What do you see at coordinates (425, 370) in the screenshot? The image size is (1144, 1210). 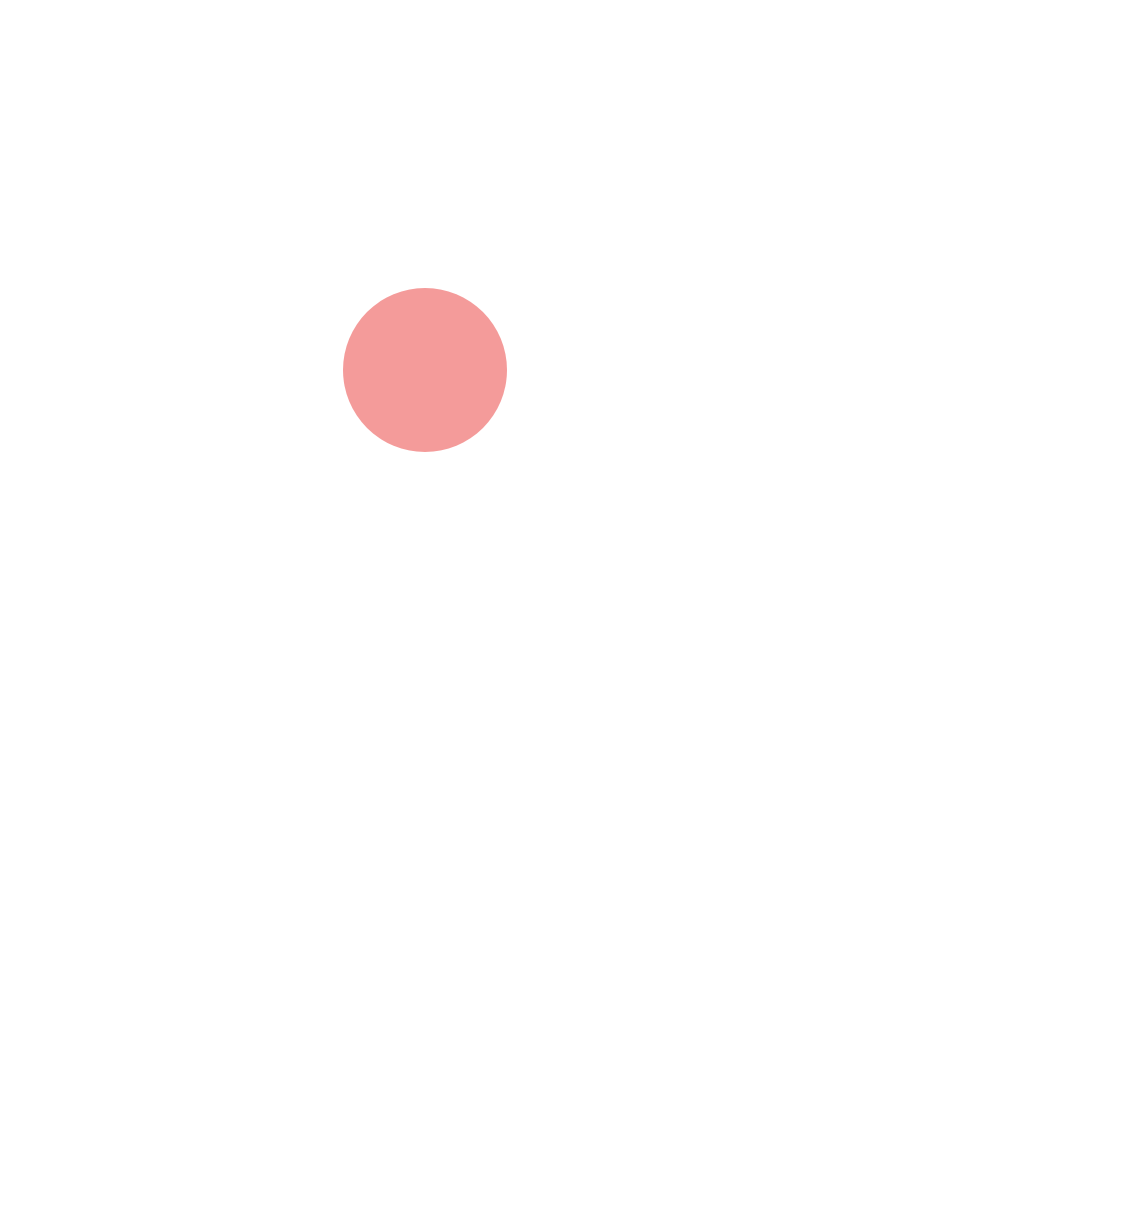 I see `pink-circle` at bounding box center [425, 370].